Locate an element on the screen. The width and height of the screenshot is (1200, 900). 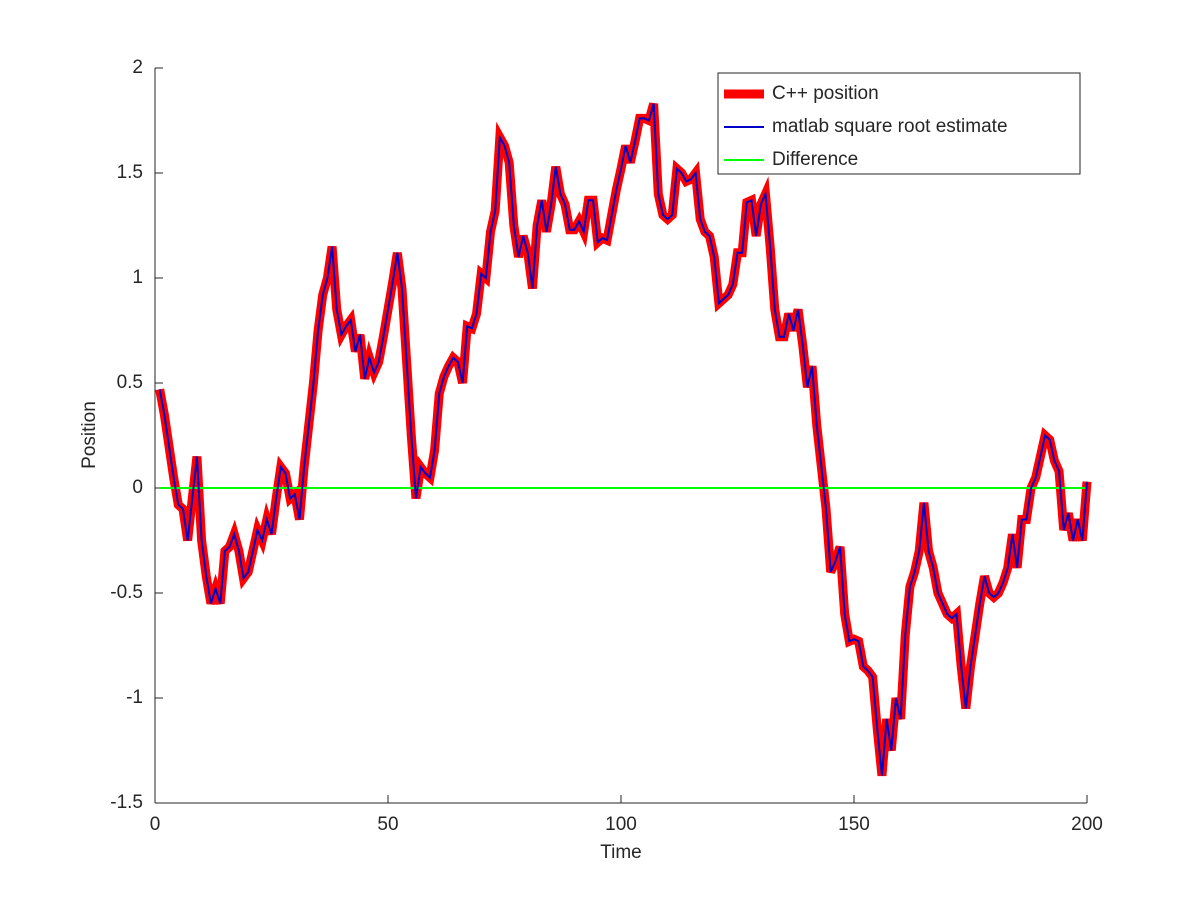
x-axis-label: Time is located at coordinates (621, 852).